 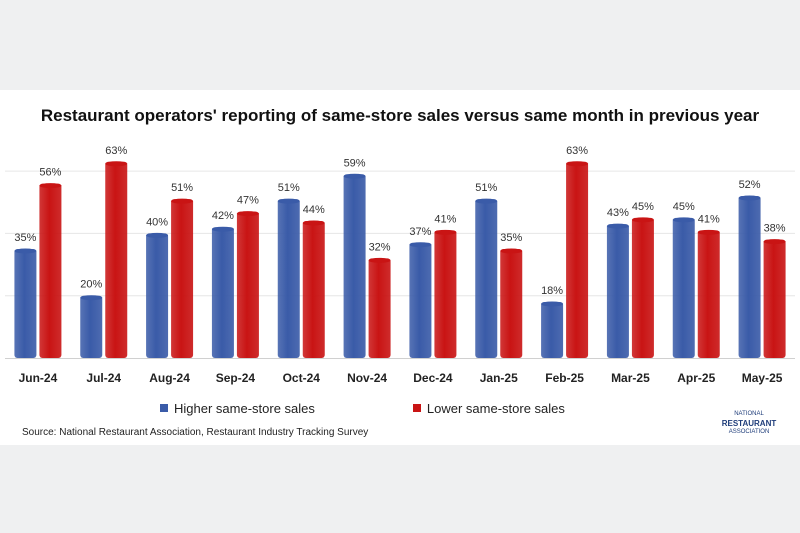 What do you see at coordinates (618, 213) in the screenshot?
I see `data-label: 43%` at bounding box center [618, 213].